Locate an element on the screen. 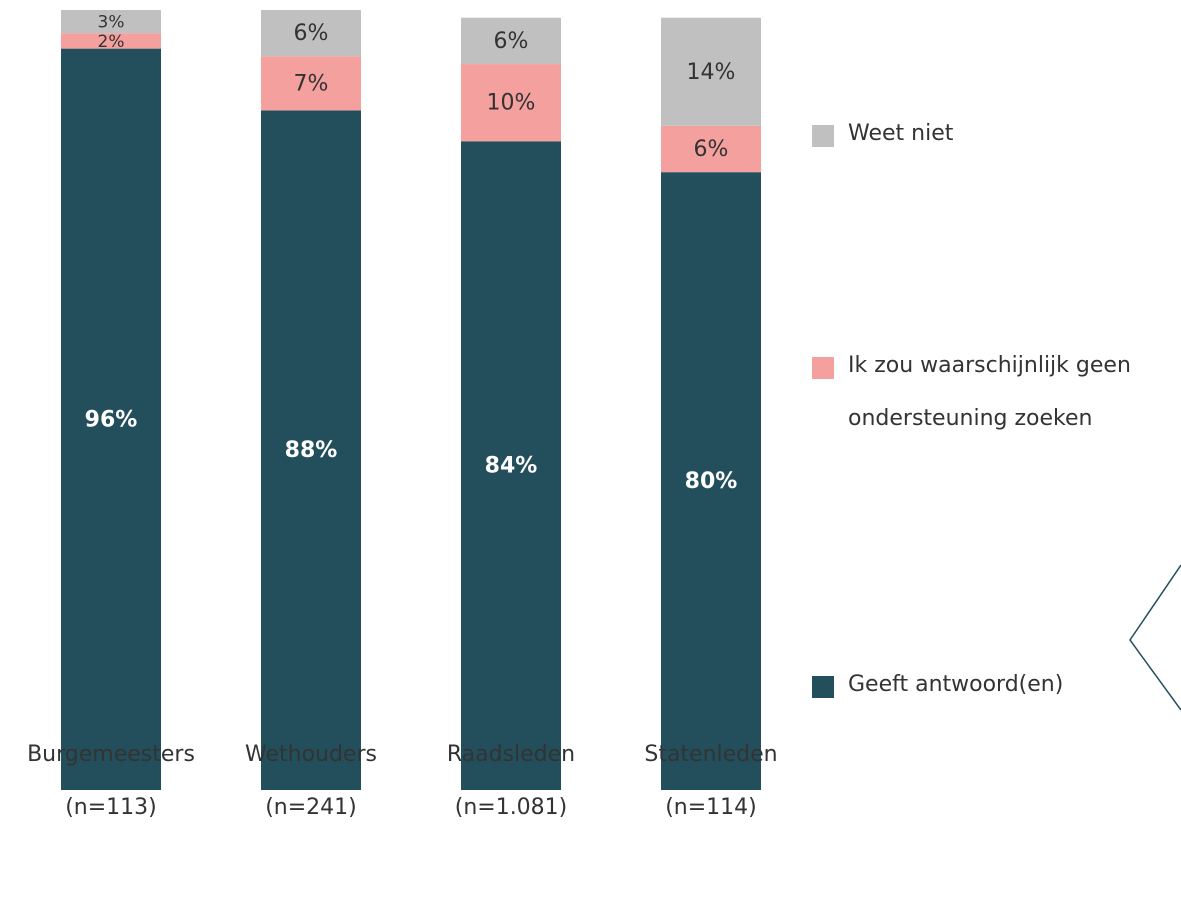 The image size is (1181, 907). x-tick-note: (n=241) is located at coordinates (311, 807).